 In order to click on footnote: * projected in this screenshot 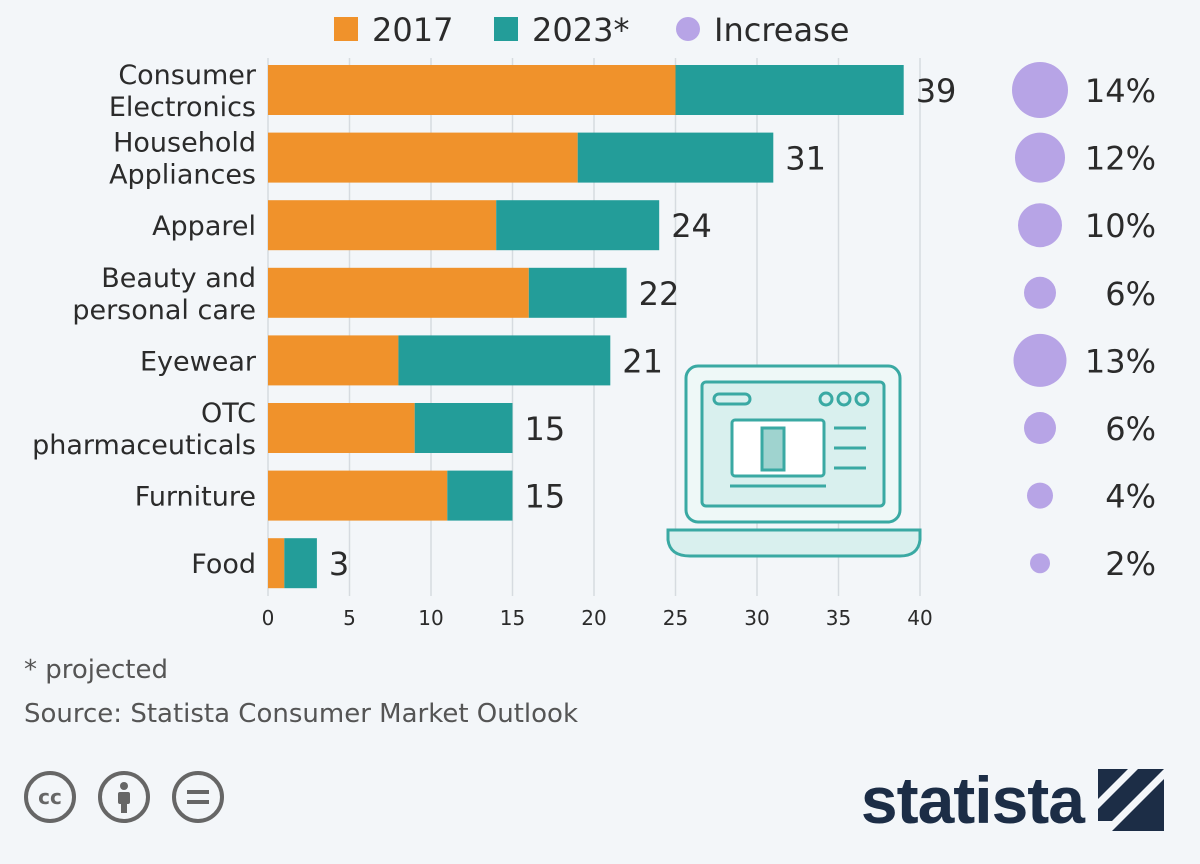, I will do `click(96, 670)`.